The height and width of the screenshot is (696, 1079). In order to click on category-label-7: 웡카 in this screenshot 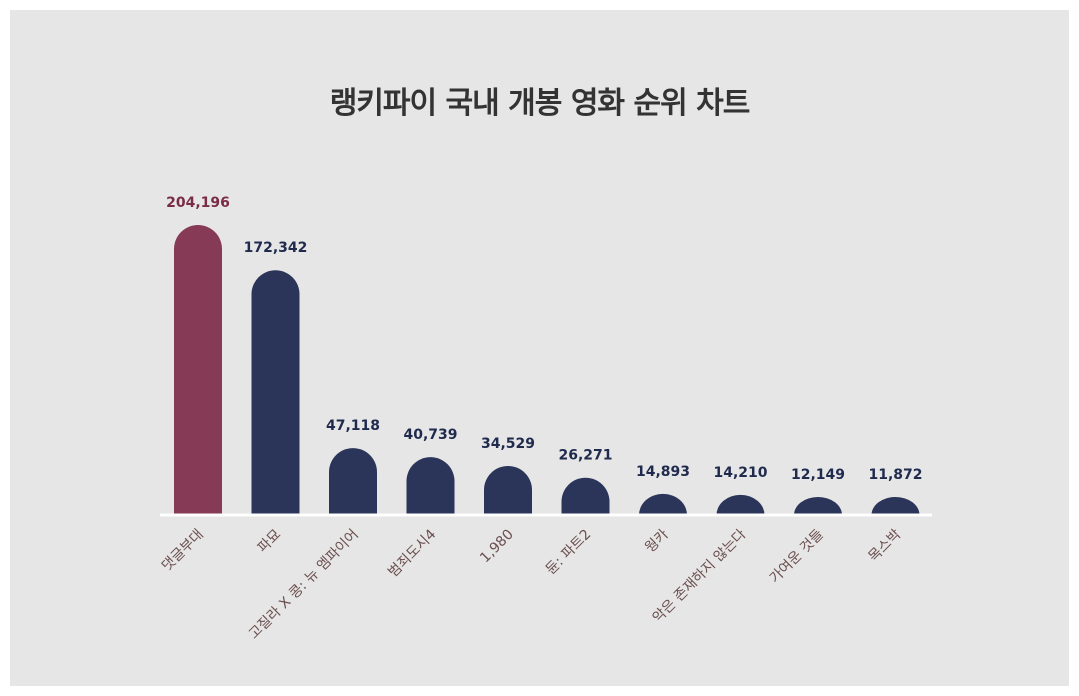, I will do `click(657, 541)`.